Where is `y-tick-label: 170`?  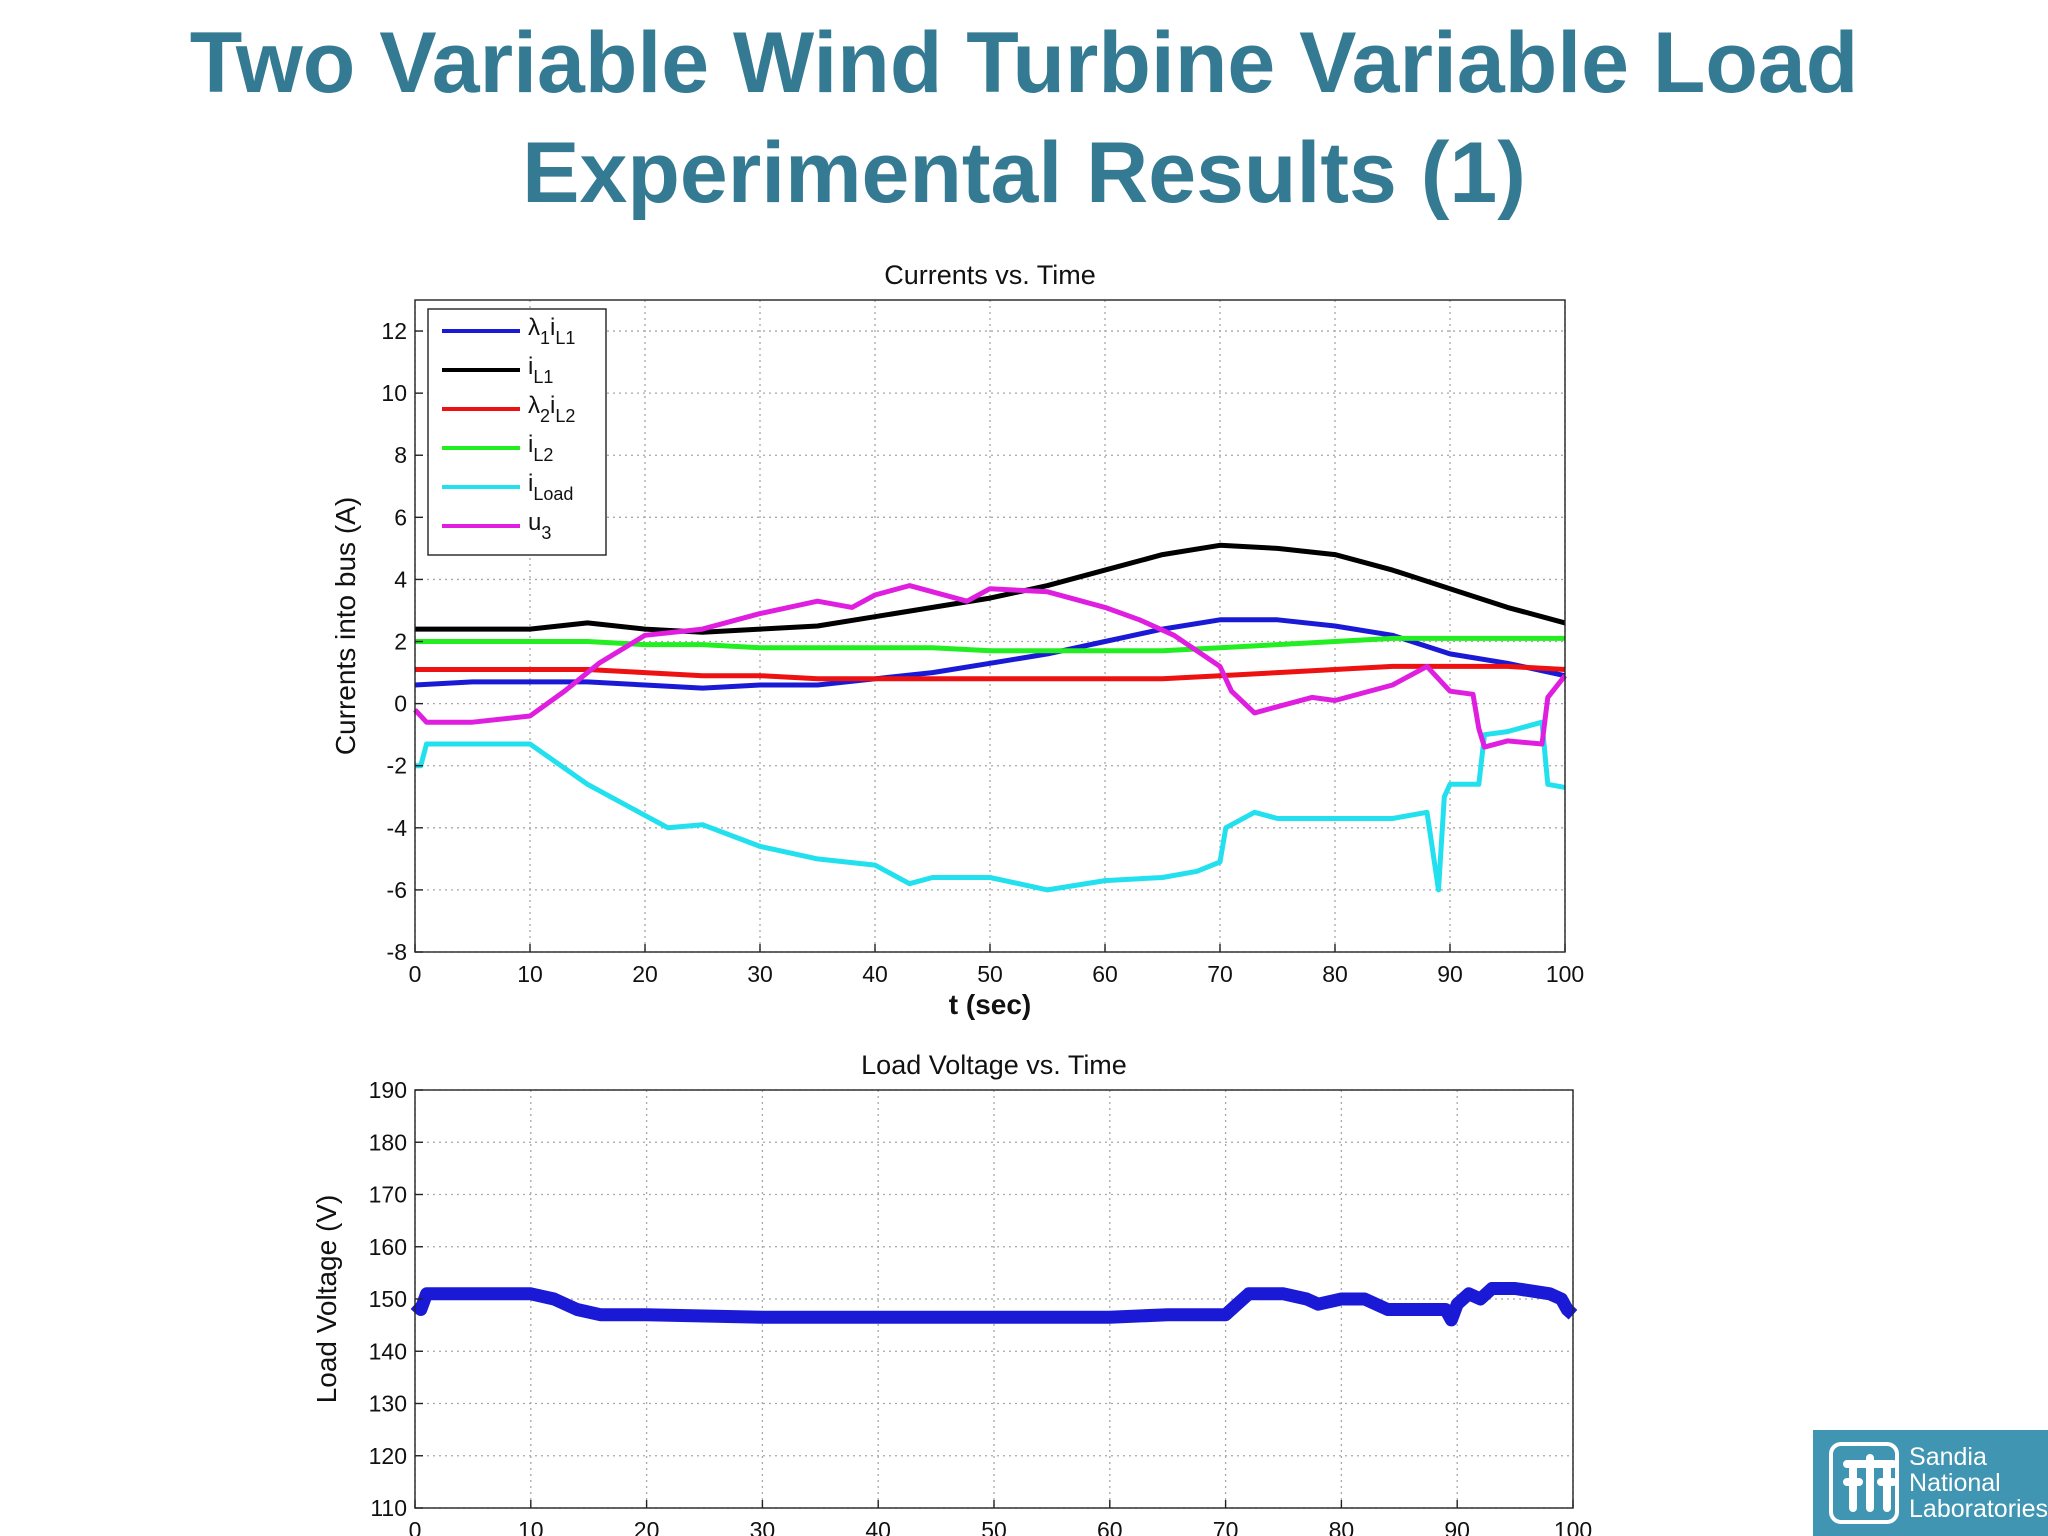 y-tick-label: 170 is located at coordinates (388, 1195).